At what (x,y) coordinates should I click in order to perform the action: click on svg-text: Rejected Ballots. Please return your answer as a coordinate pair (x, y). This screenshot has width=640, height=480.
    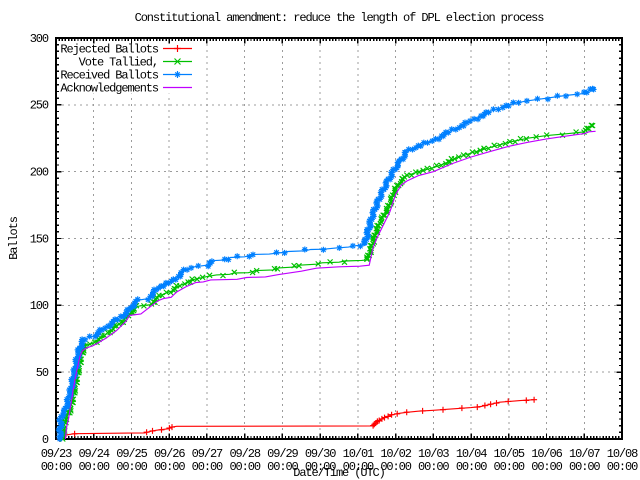
    Looking at the image, I should click on (109, 49).